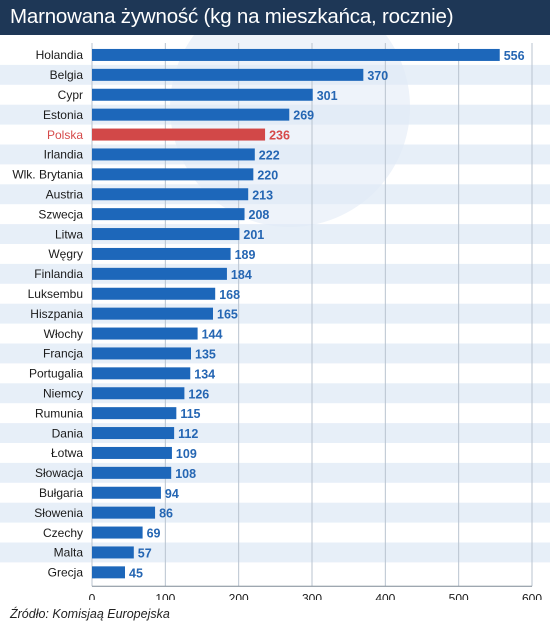 This screenshot has width=550, height=634. What do you see at coordinates (55, 294) in the screenshot?
I see `category-label: Luksembu` at bounding box center [55, 294].